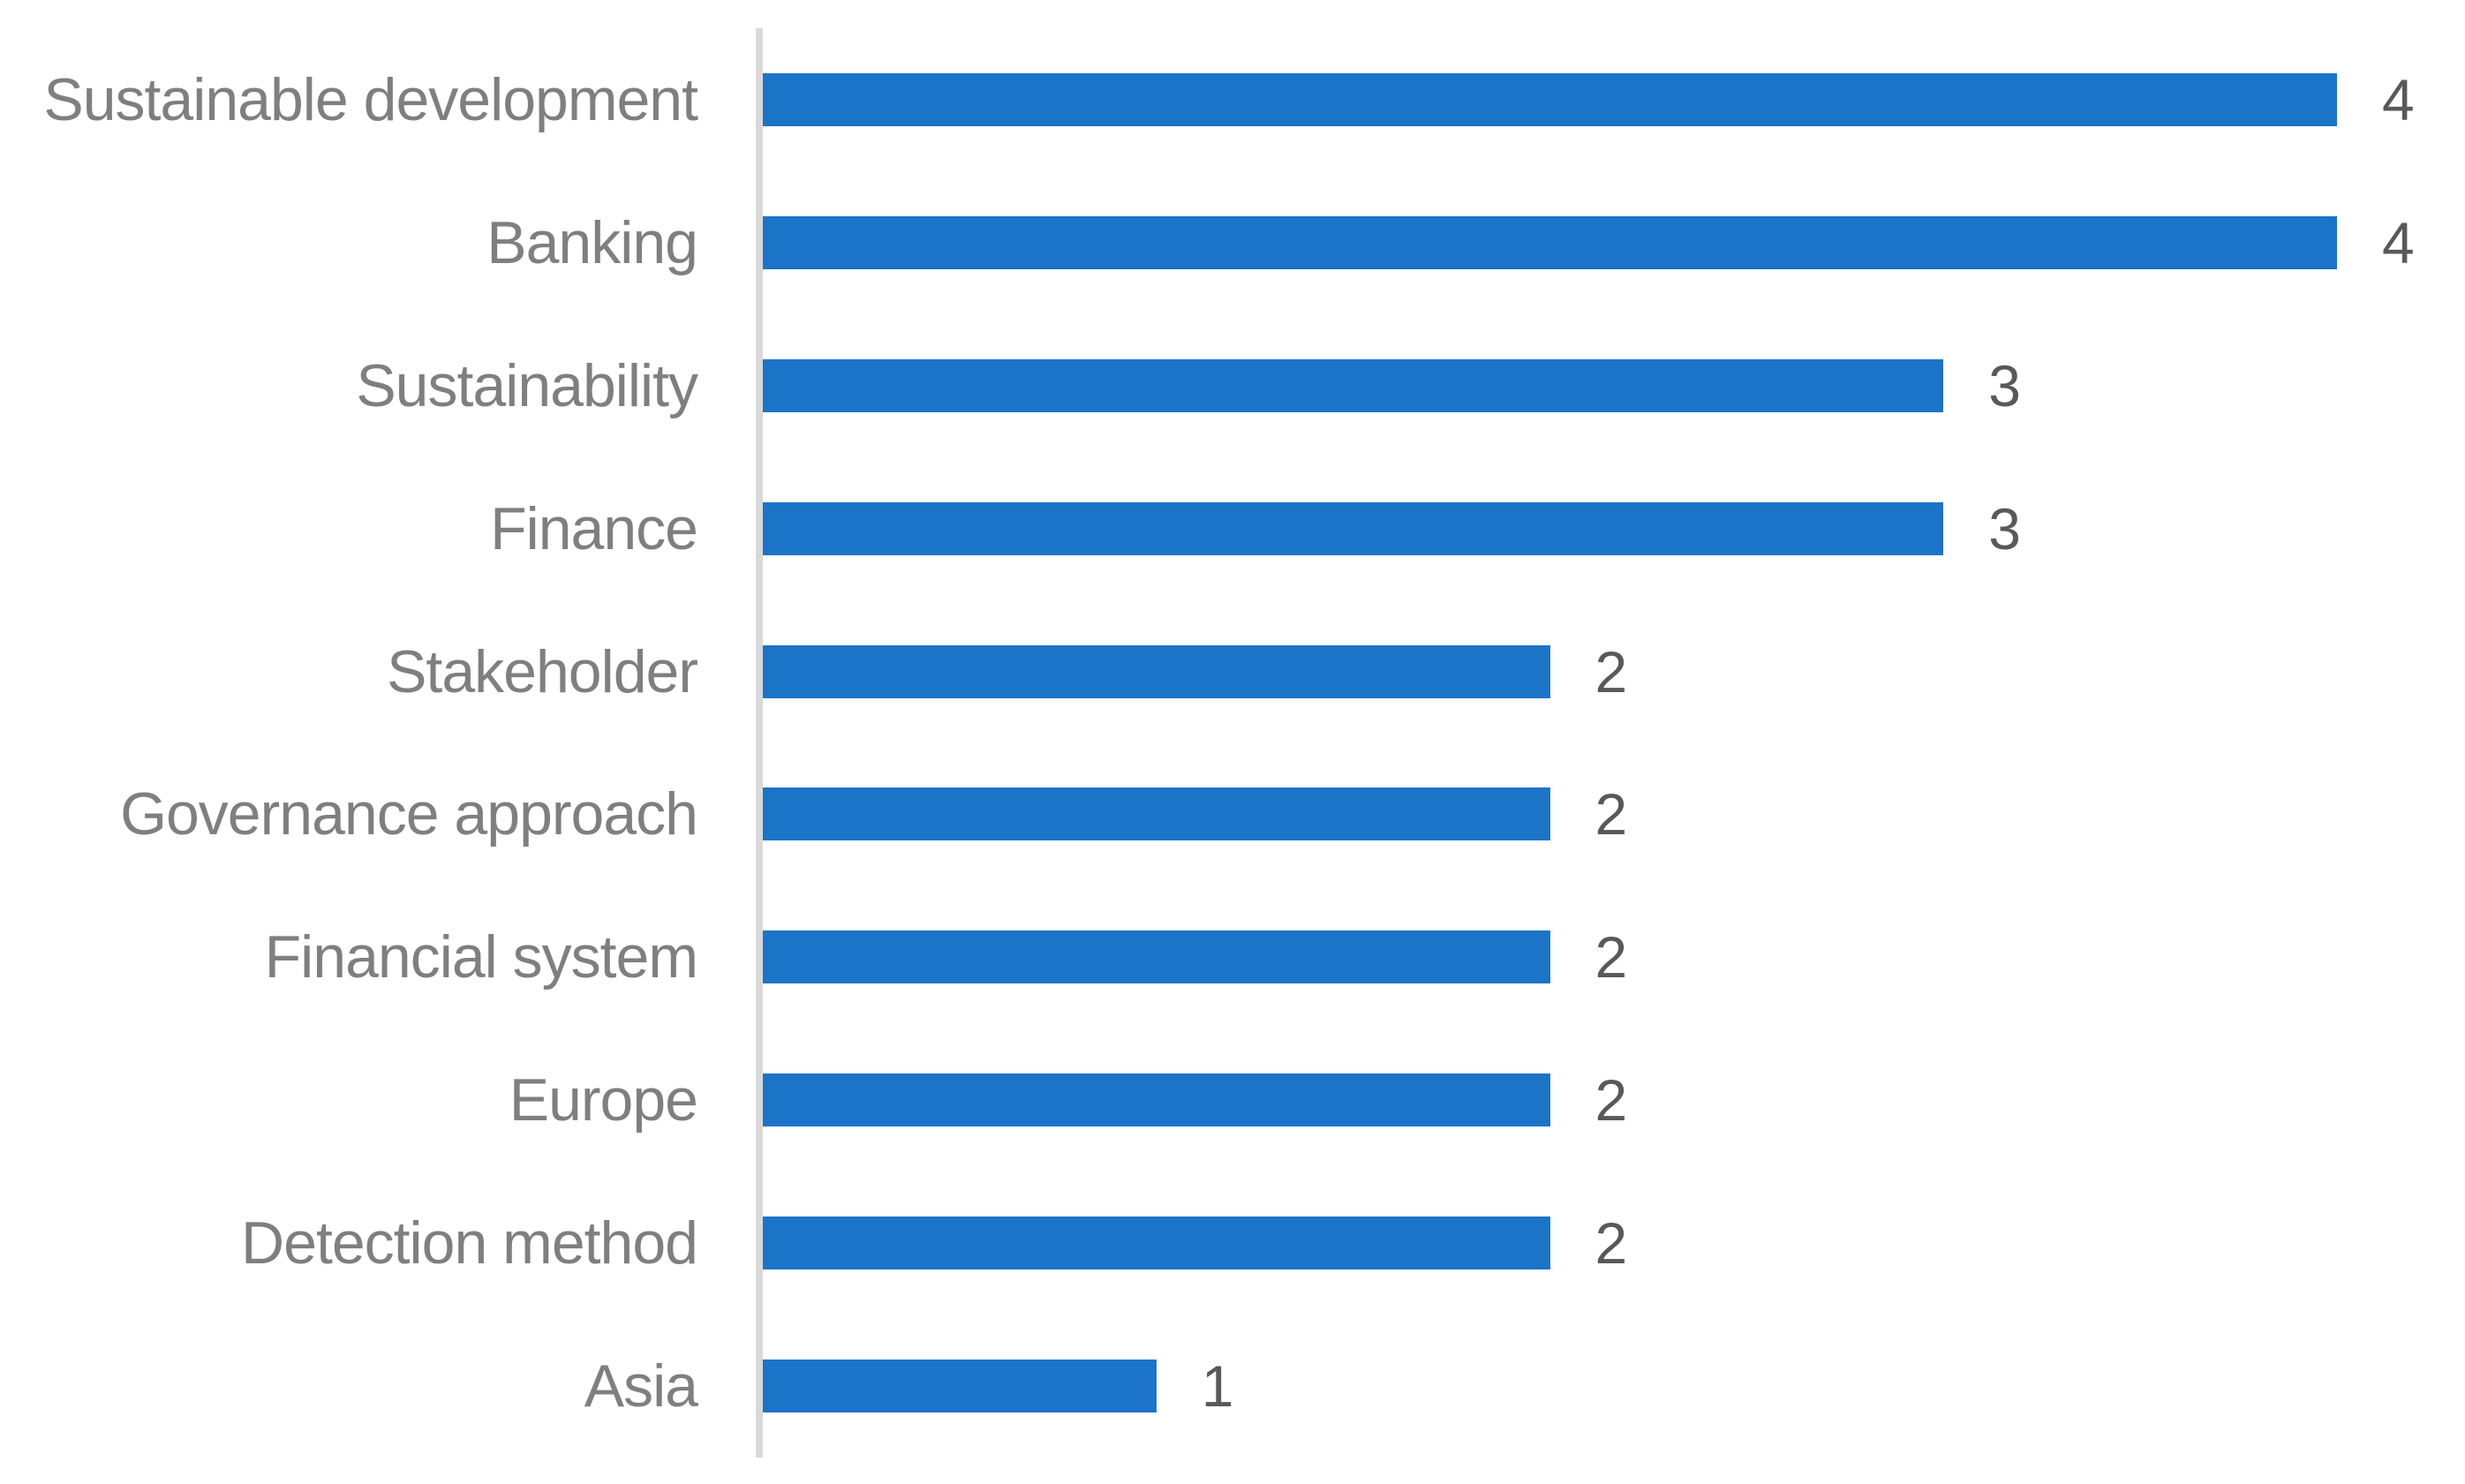 The height and width of the screenshot is (1484, 2465). Describe the element at coordinates (760, 743) in the screenshot. I see `y-axis-line` at that location.